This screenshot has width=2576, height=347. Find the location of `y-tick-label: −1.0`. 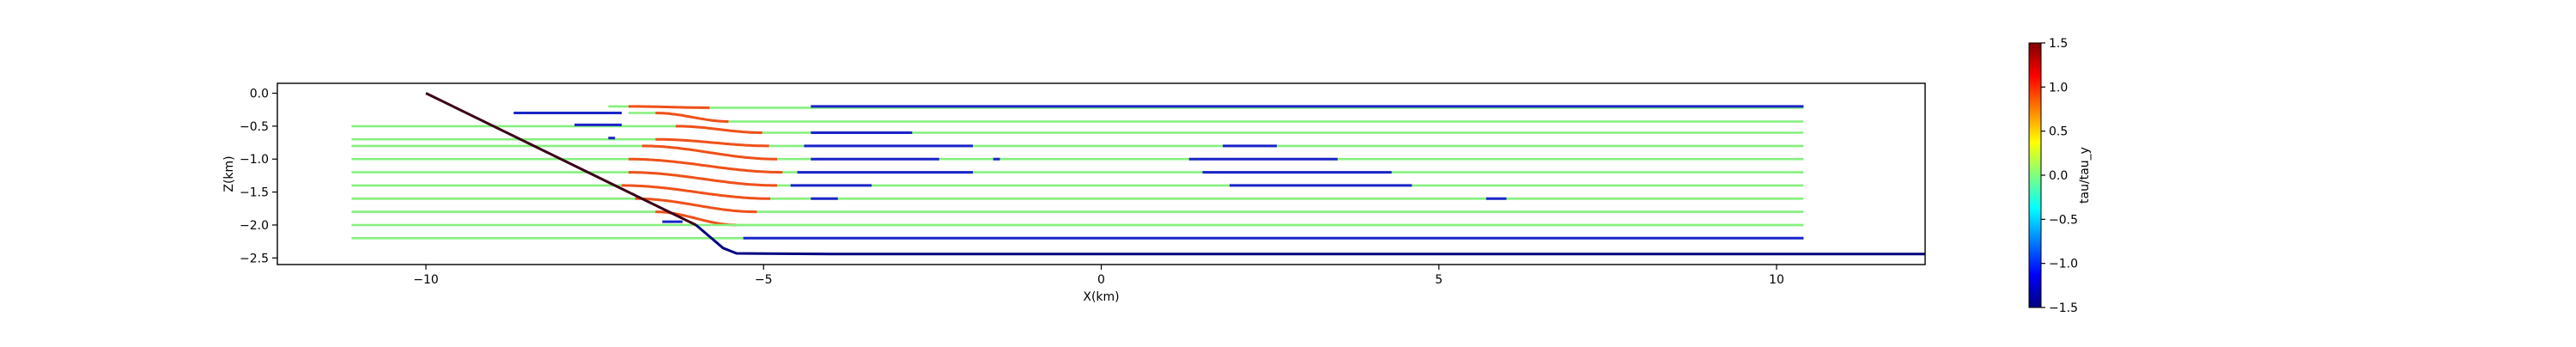

y-tick-label: −1.0 is located at coordinates (254, 160).